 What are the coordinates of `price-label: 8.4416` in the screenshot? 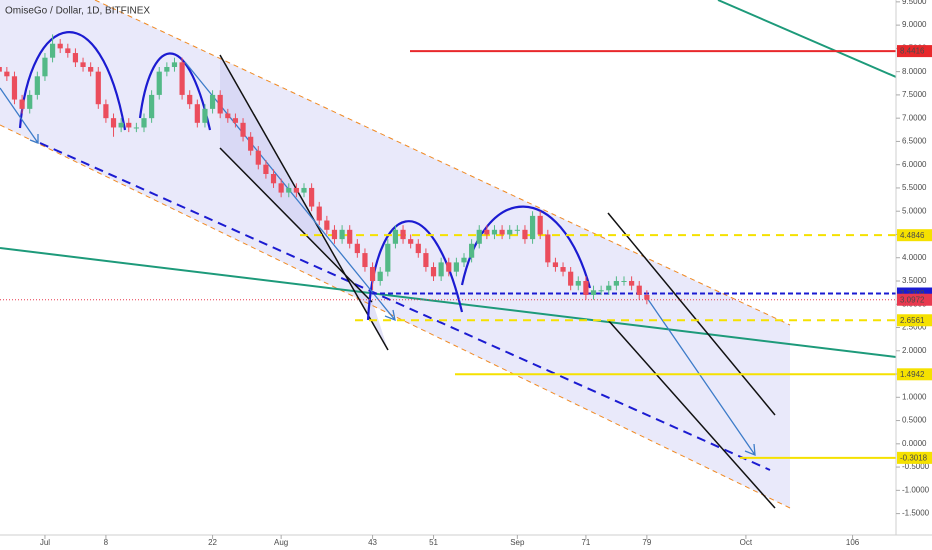 It's located at (912, 51).